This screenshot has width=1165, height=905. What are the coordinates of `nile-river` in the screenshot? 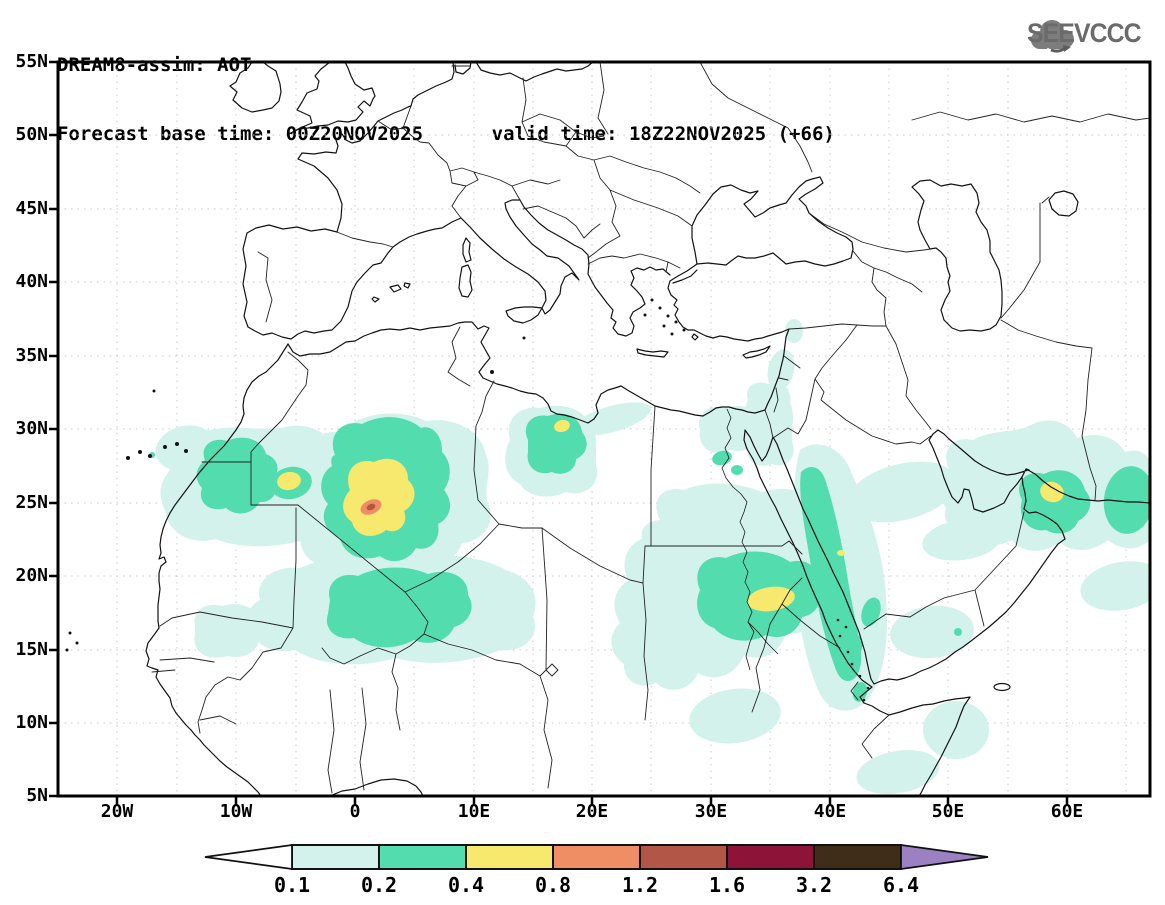 It's located at (750, 539).